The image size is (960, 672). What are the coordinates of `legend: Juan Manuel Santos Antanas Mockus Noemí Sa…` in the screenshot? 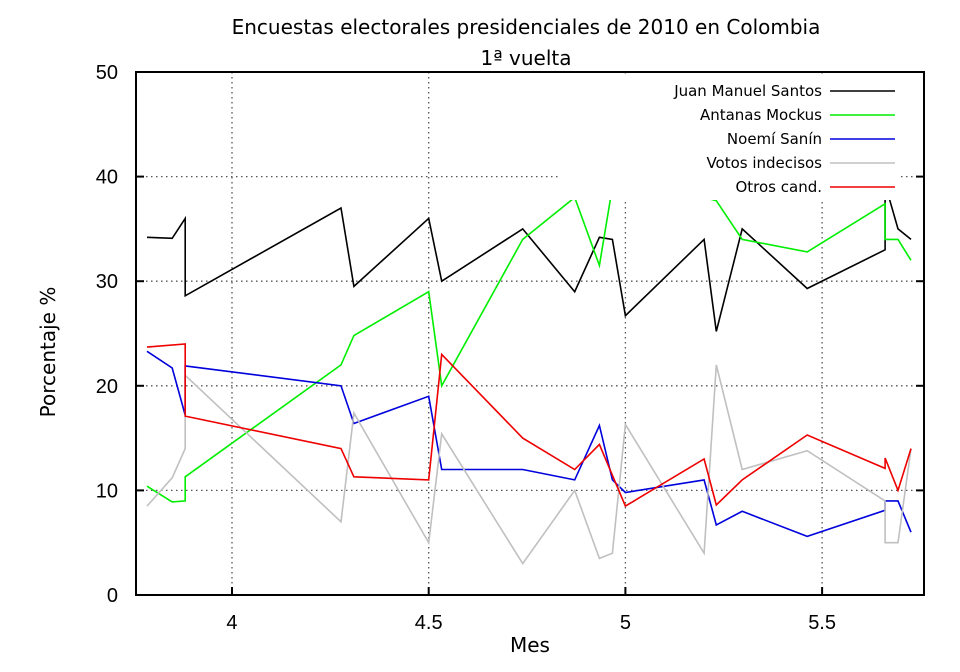 It's located at (784, 139).